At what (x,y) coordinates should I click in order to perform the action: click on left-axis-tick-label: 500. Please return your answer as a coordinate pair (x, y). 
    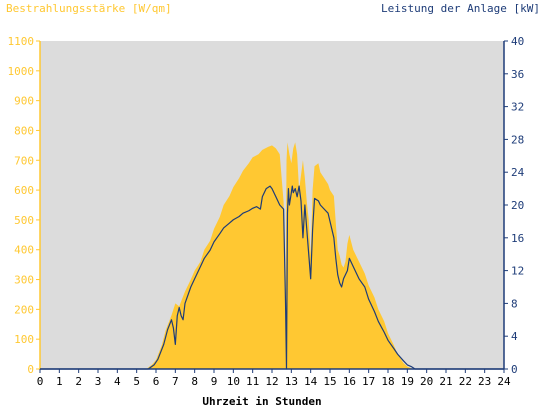
    Looking at the image, I should click on (24, 220).